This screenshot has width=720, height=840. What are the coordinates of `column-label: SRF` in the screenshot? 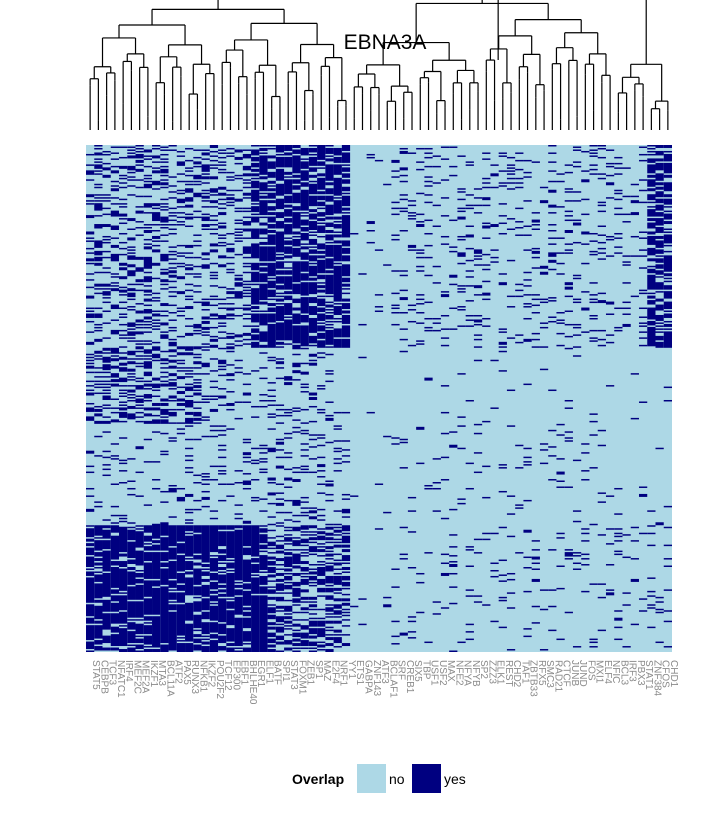 It's located at (401, 670).